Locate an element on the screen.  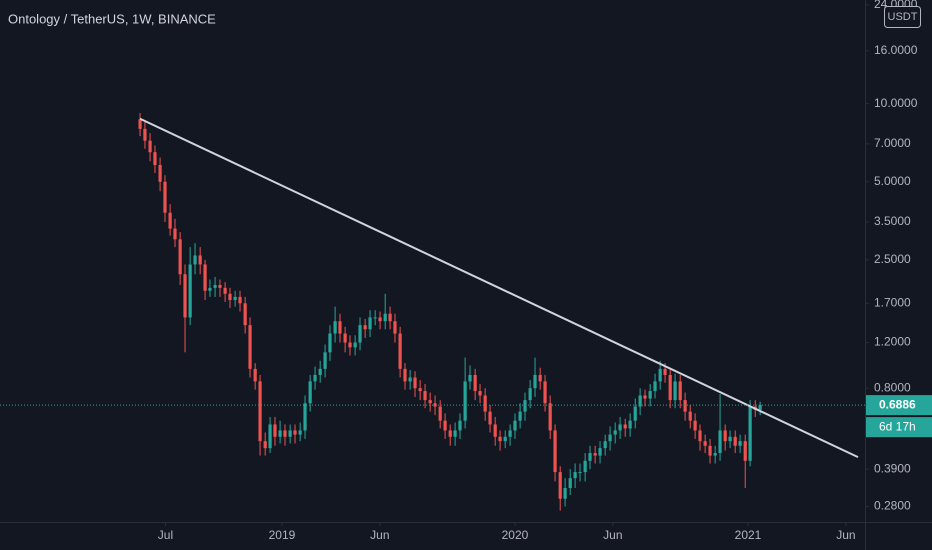
y-tick-label: 0.8000 is located at coordinates (892, 387).